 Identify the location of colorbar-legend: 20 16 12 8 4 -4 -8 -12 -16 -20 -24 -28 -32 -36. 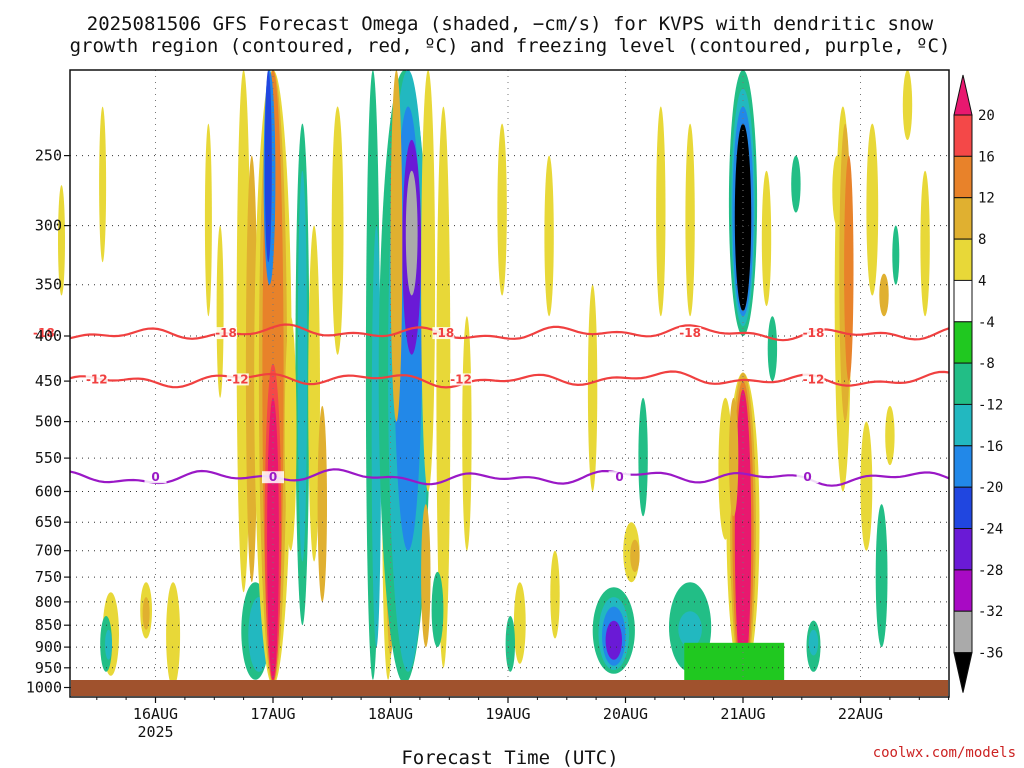
(978, 383).